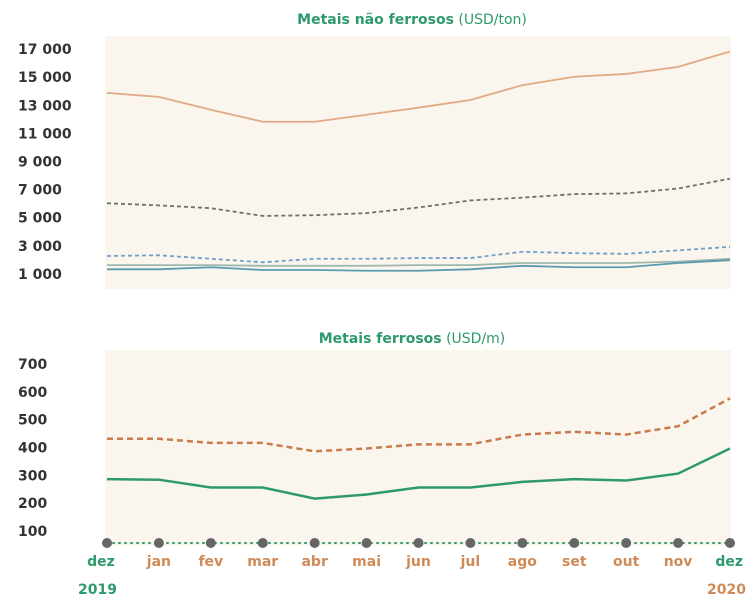 The height and width of the screenshot is (598, 748). I want to click on title-main: Metais ferrosos, so click(380, 339).